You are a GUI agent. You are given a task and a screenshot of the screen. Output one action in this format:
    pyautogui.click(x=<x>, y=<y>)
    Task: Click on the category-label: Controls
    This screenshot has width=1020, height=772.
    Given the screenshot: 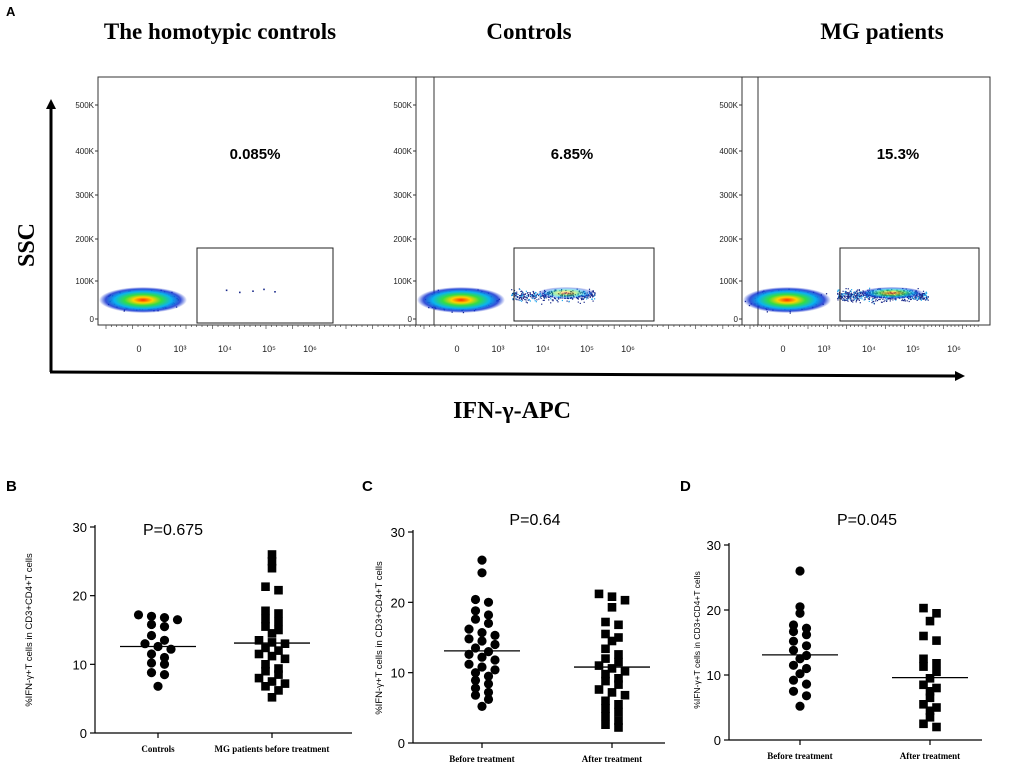 What is the action you would take?
    pyautogui.click(x=158, y=749)
    